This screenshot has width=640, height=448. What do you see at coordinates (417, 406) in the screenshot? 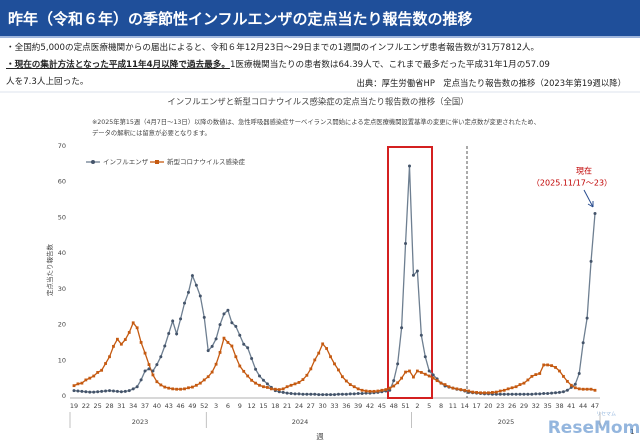
I see `x-tick-label: 2` at bounding box center [417, 406].